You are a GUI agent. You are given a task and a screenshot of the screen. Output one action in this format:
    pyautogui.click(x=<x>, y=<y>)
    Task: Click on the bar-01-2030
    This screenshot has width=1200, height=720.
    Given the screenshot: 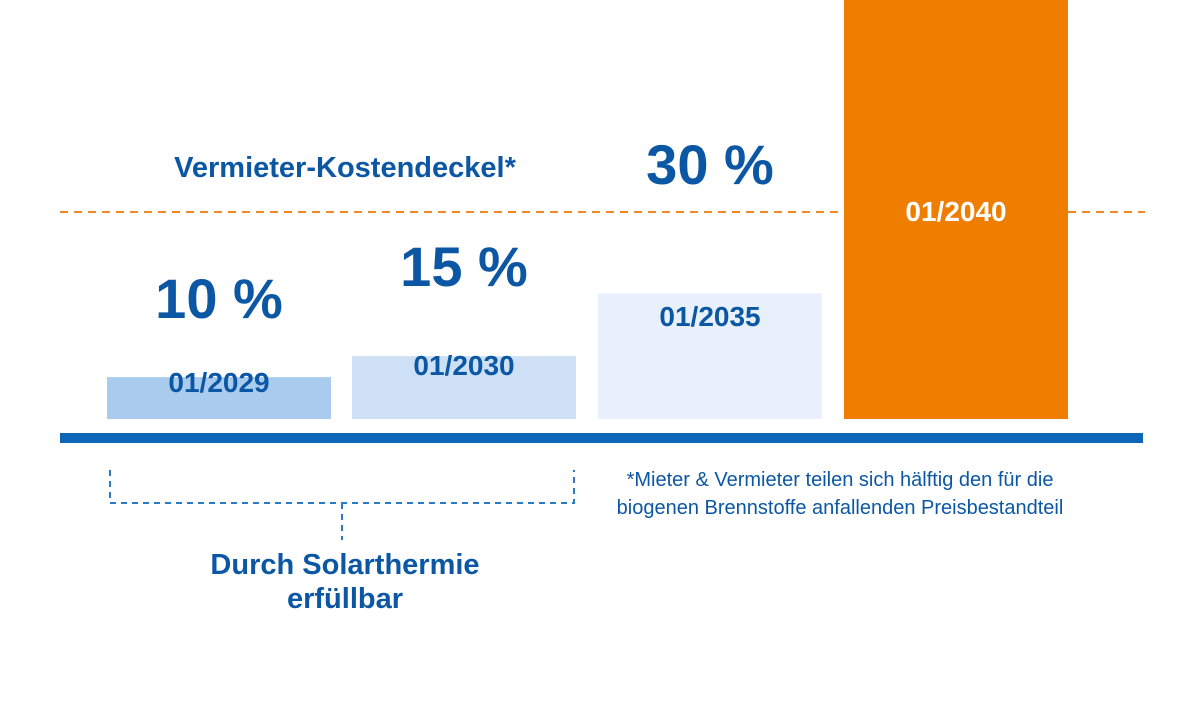 What is the action you would take?
    pyautogui.click(x=464, y=387)
    